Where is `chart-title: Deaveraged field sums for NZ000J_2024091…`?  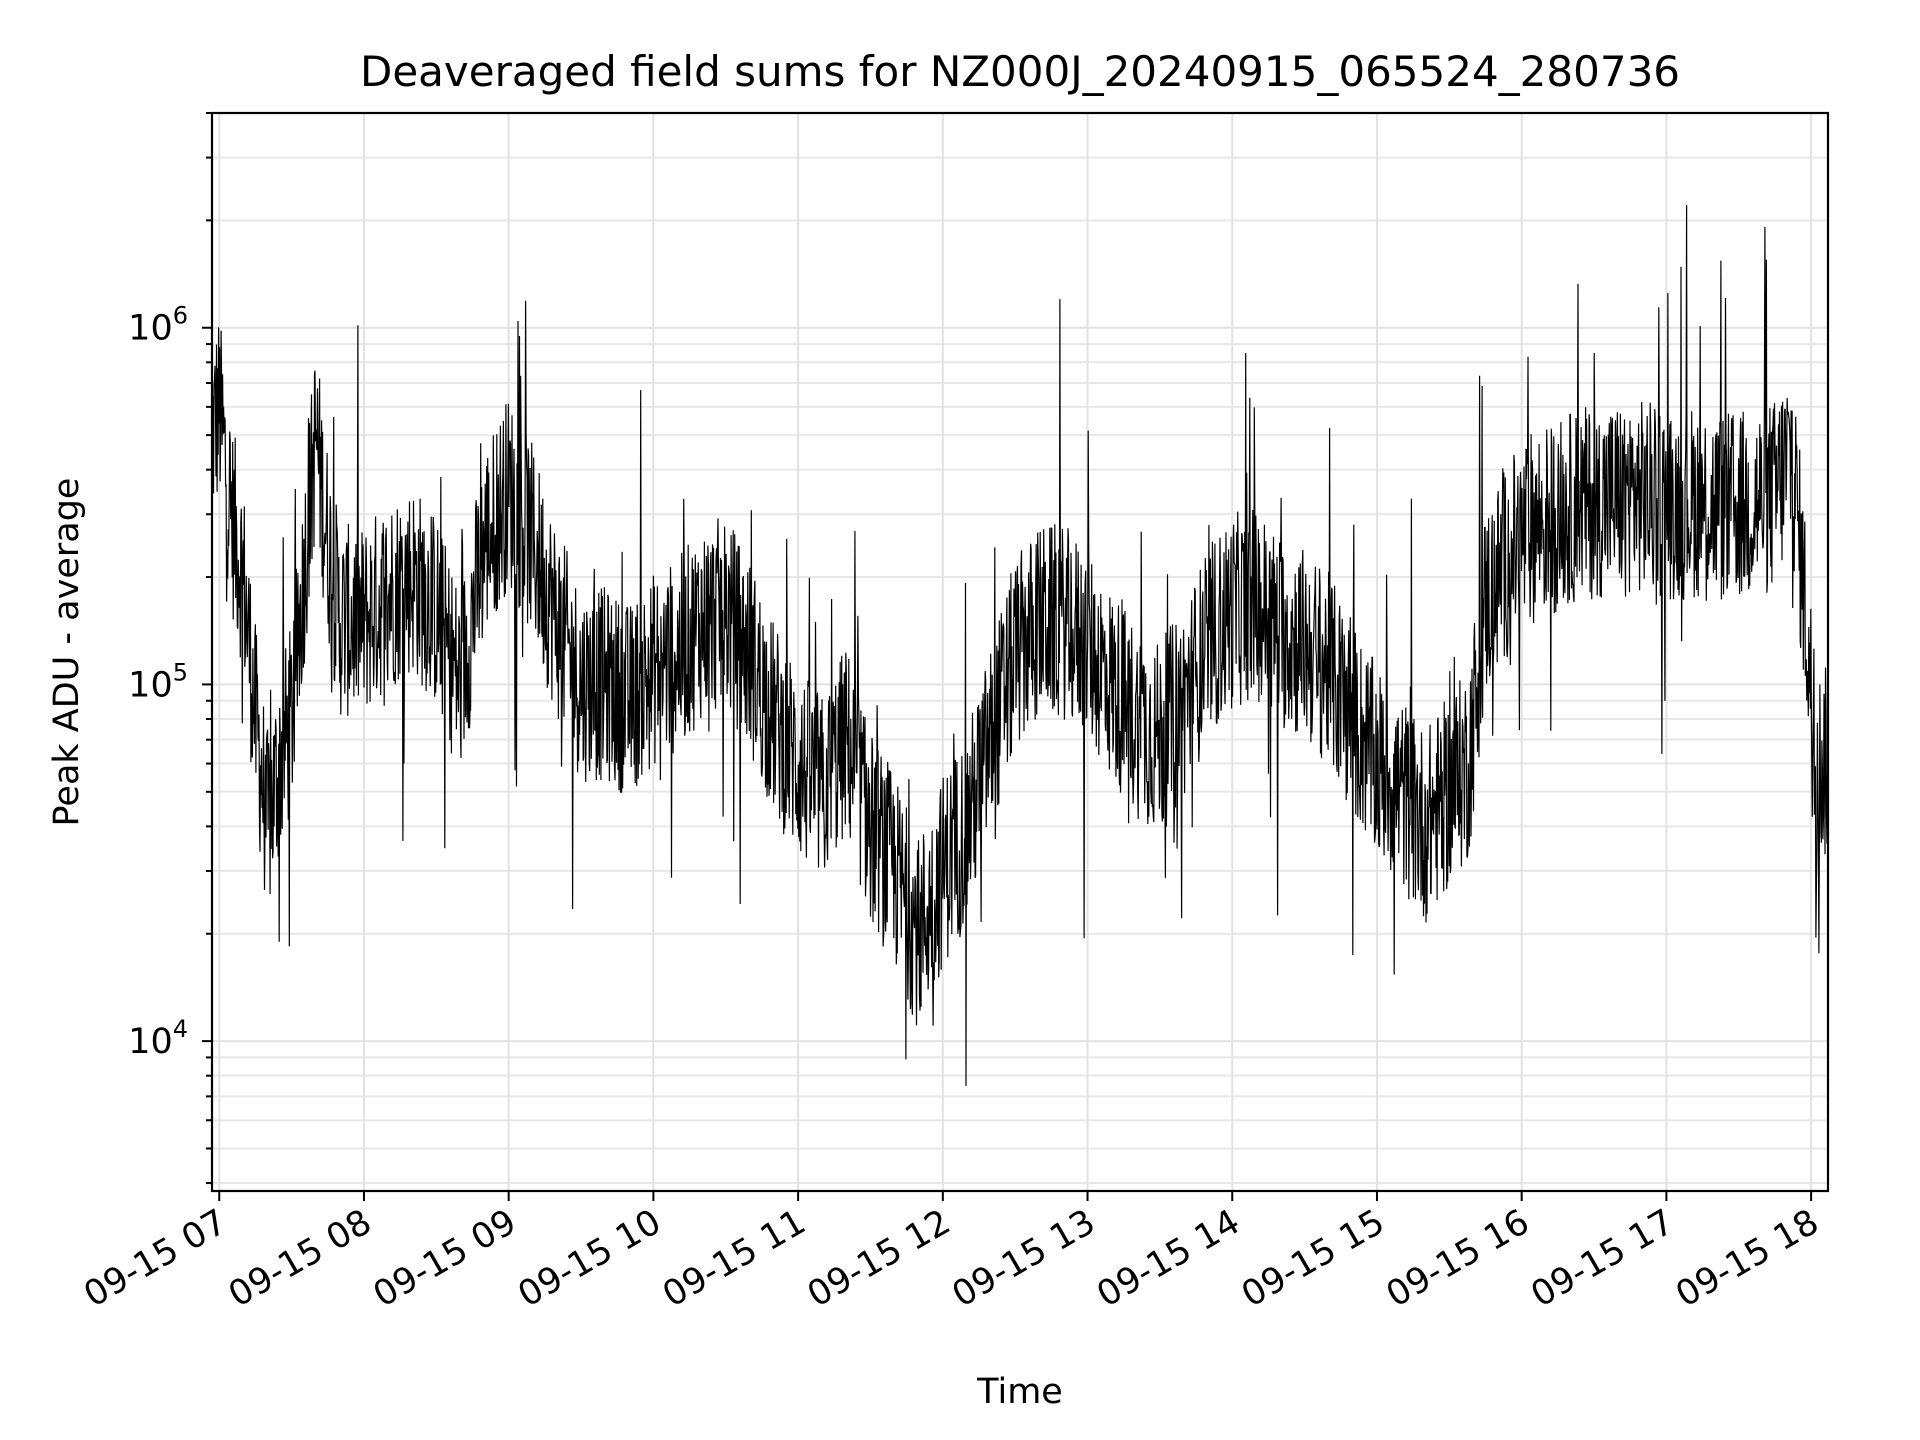 chart-title: Deaveraged field sums for NZ000J_2024091… is located at coordinates (1020, 71).